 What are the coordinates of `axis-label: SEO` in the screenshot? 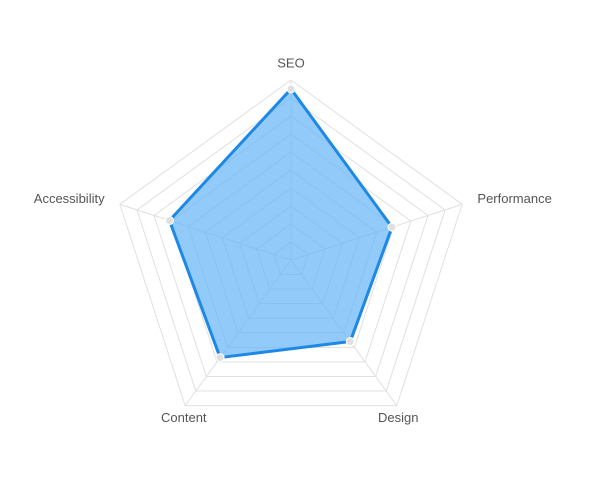 It's located at (290, 62).